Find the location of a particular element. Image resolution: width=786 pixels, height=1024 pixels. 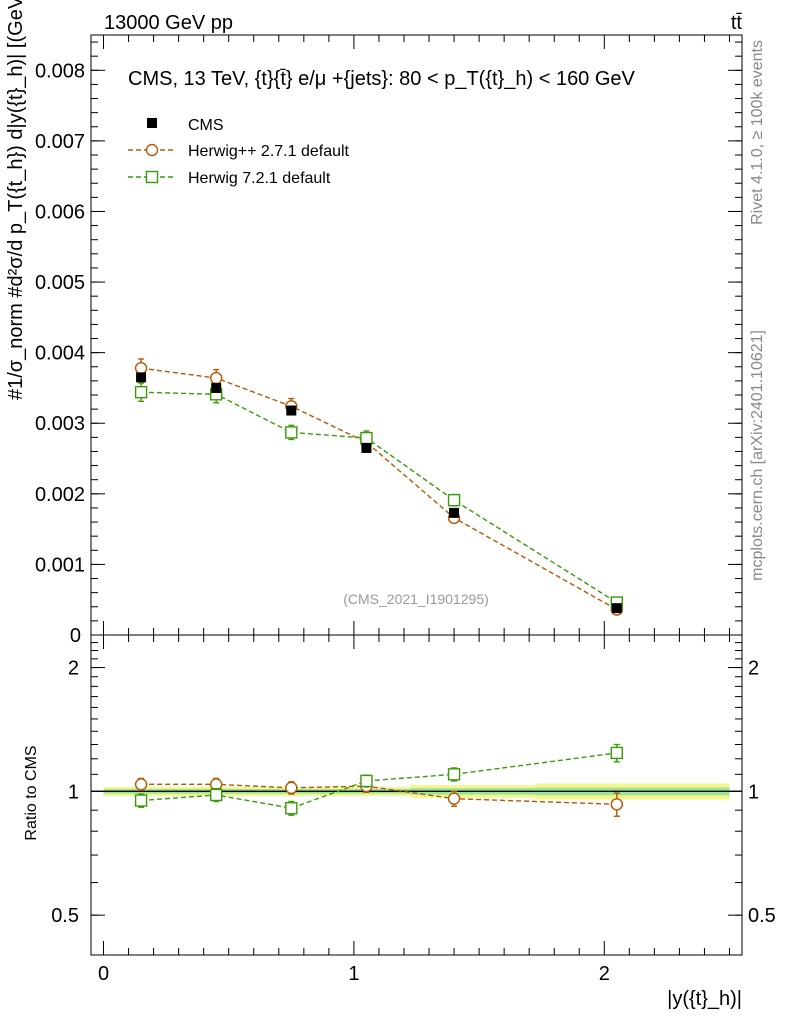

mcplots-label: mcplots.cern.ch [arXiv:2401.10621] is located at coordinates (757, 455).